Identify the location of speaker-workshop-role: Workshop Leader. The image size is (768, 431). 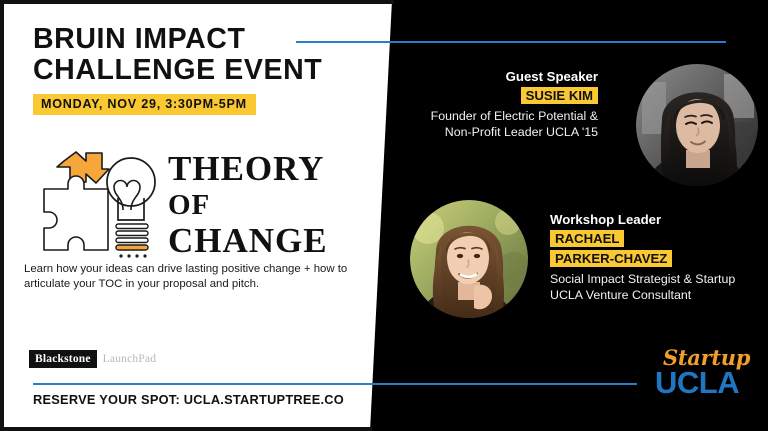
(606, 219).